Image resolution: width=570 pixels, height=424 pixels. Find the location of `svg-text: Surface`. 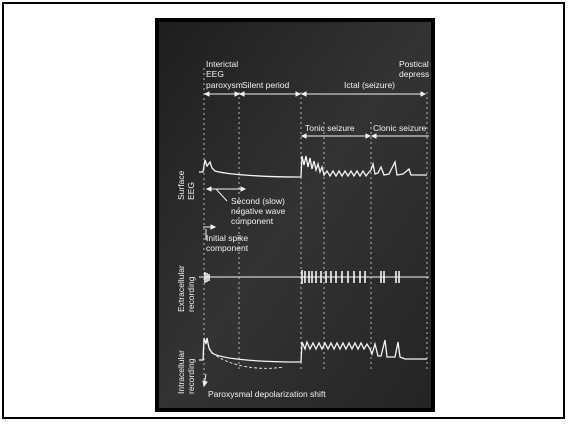

svg-text: Surface is located at coordinates (181, 185).